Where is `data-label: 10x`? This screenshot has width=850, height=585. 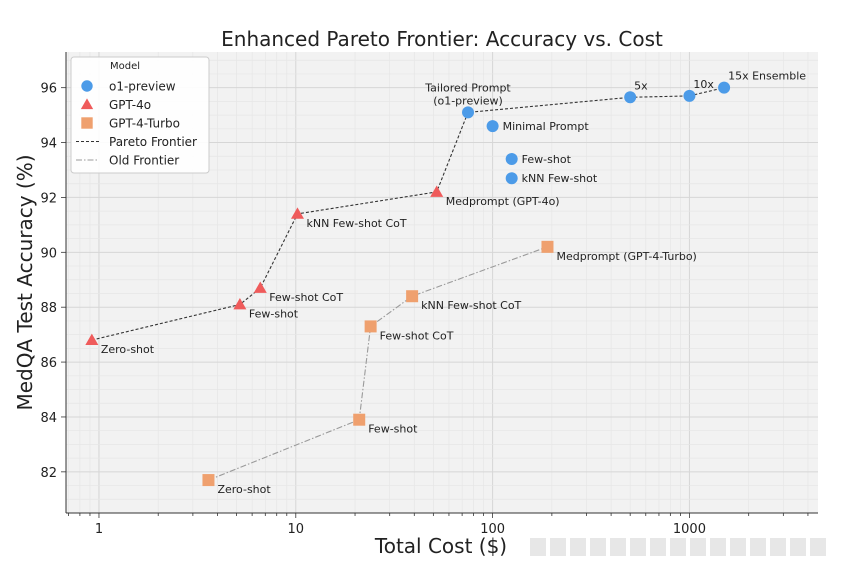
data-label: 10x is located at coordinates (703, 84).